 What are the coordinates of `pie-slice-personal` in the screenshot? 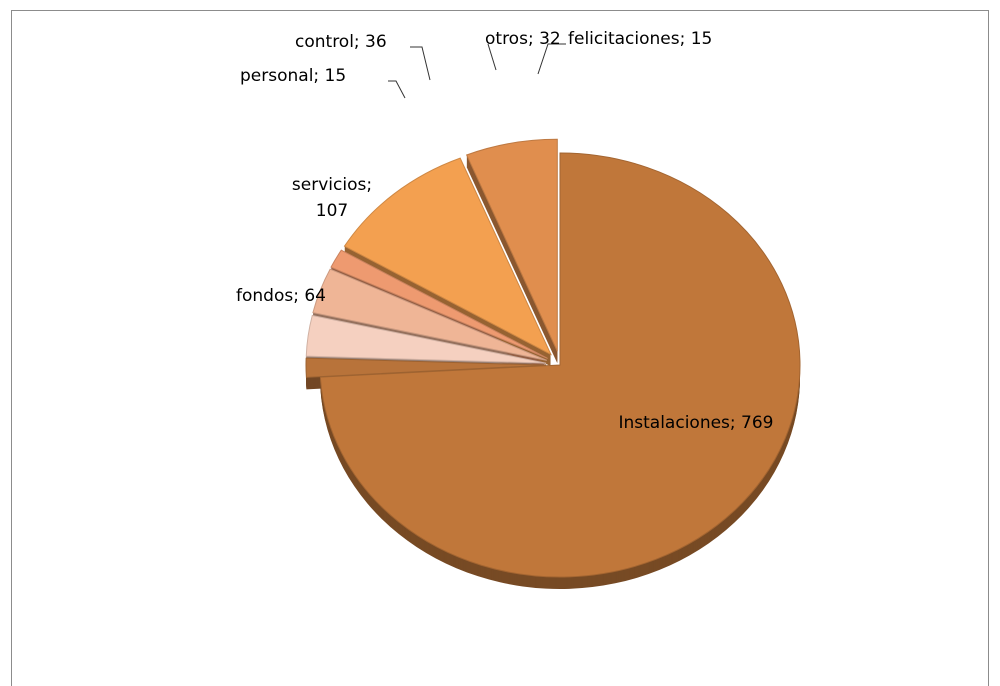 It's located at (439, 304).